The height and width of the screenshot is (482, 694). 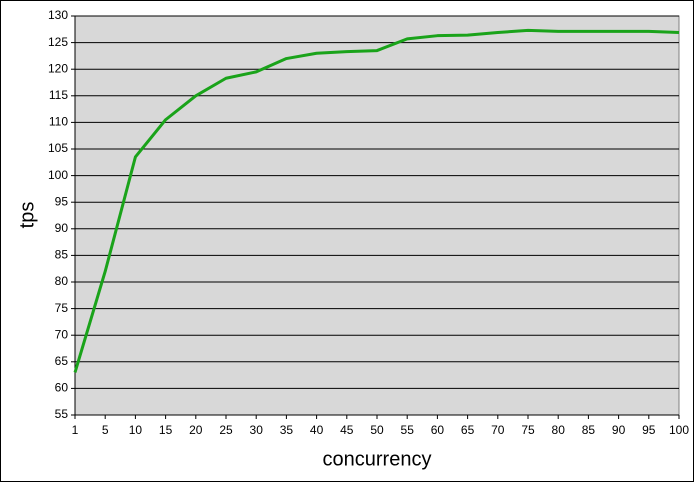 I want to click on x-tick-label: 100, so click(x=679, y=430).